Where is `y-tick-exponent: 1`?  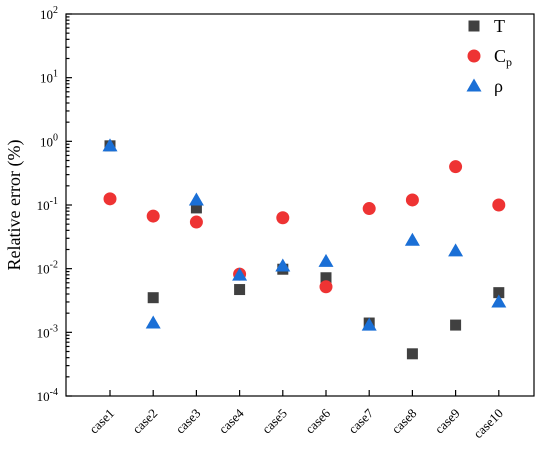
y-tick-exponent: 1 is located at coordinates (55, 74).